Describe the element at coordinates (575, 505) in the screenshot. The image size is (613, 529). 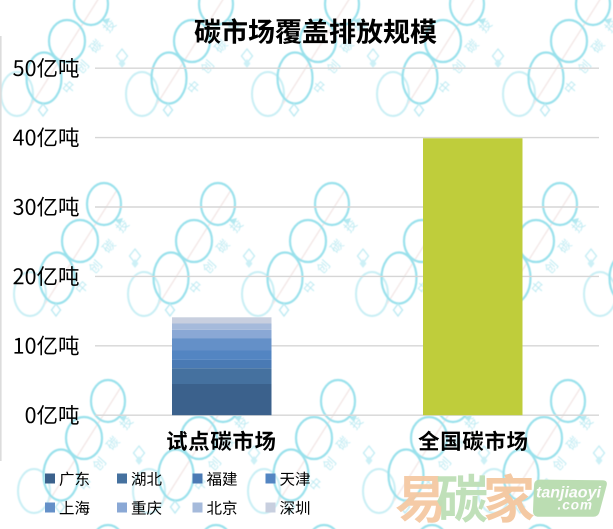
I see `svg-text: .com` at that location.